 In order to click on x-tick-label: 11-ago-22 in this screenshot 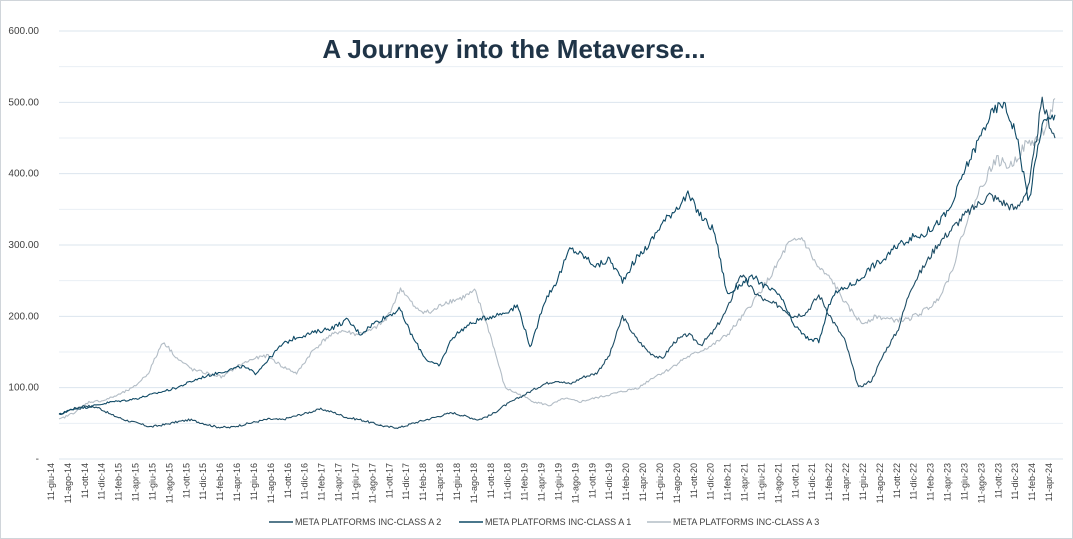, I will do `click(880, 483)`.